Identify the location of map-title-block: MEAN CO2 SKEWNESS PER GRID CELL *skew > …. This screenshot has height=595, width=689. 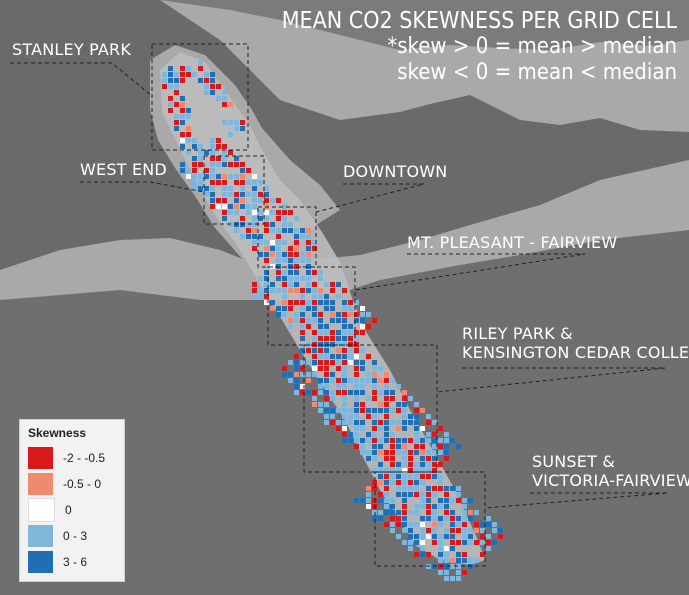
(479, 46).